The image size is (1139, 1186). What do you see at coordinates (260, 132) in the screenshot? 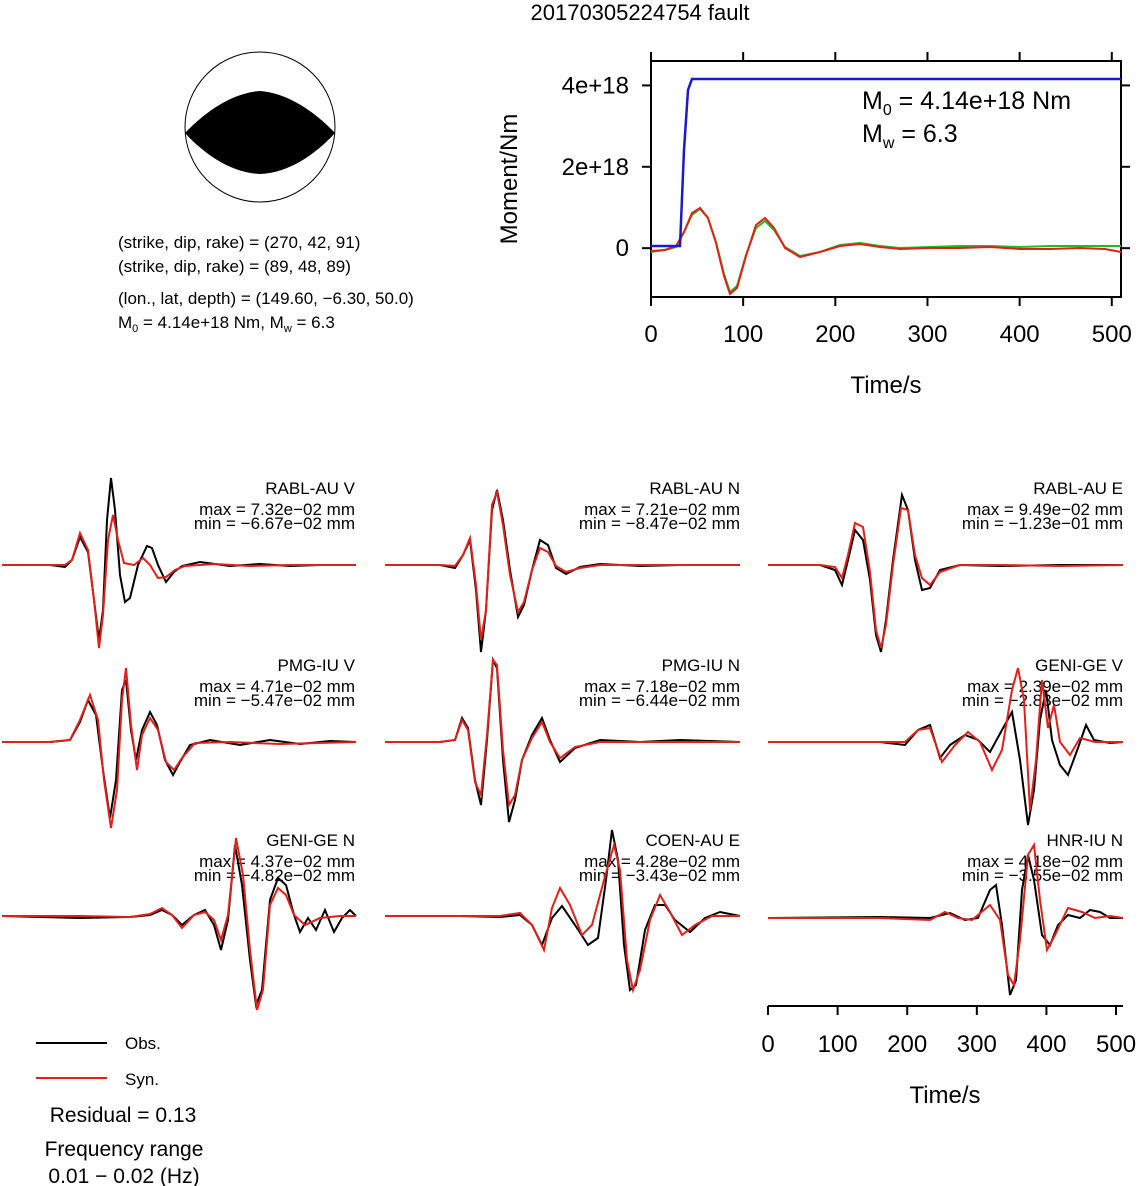
I see `beachball-compression-quadrant` at bounding box center [260, 132].